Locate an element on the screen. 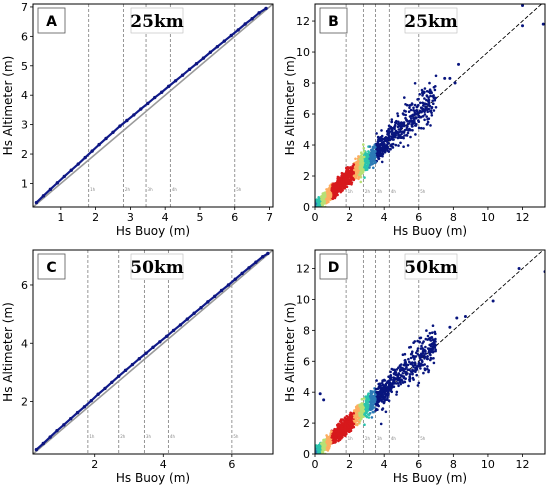 Image resolution: width=550 pixels, height=489 pixels. x-tick-label: 1 is located at coordinates (60, 217).